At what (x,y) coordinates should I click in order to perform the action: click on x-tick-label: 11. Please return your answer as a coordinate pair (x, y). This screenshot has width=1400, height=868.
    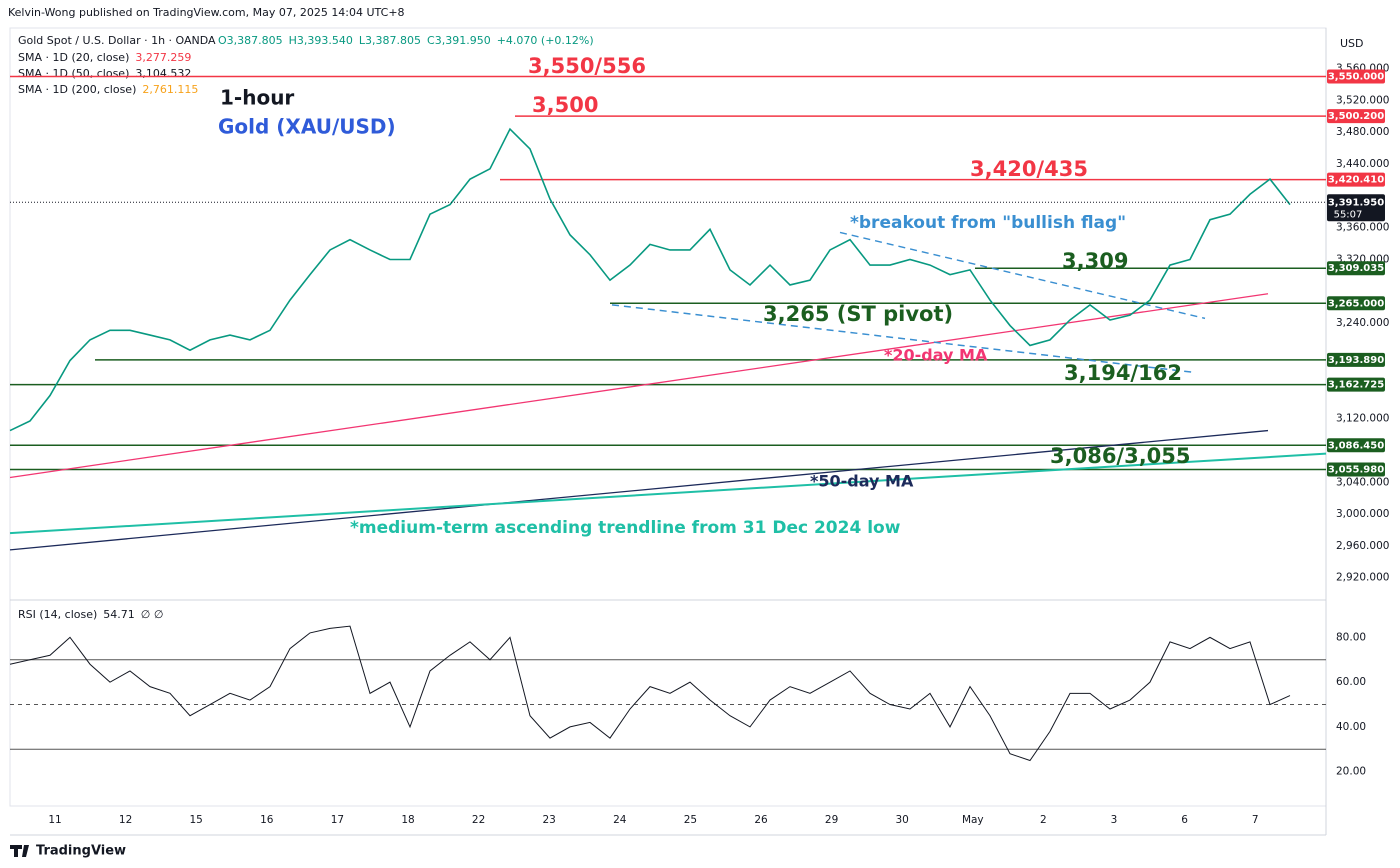
    Looking at the image, I should click on (54, 820).